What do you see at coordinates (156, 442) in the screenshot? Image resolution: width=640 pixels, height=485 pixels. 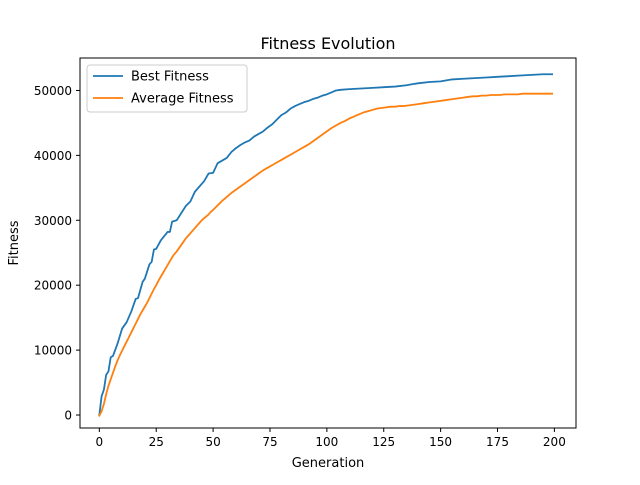 I see `x-tick-label: 25` at bounding box center [156, 442].